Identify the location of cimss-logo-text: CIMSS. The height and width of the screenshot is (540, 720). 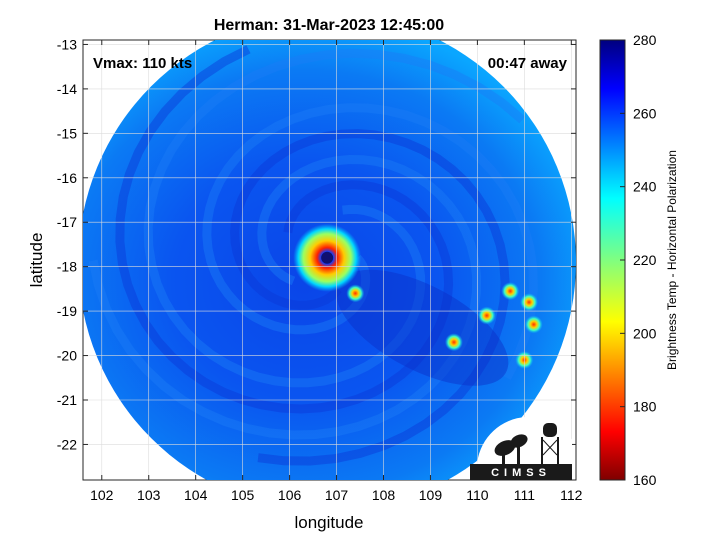
(521, 473).